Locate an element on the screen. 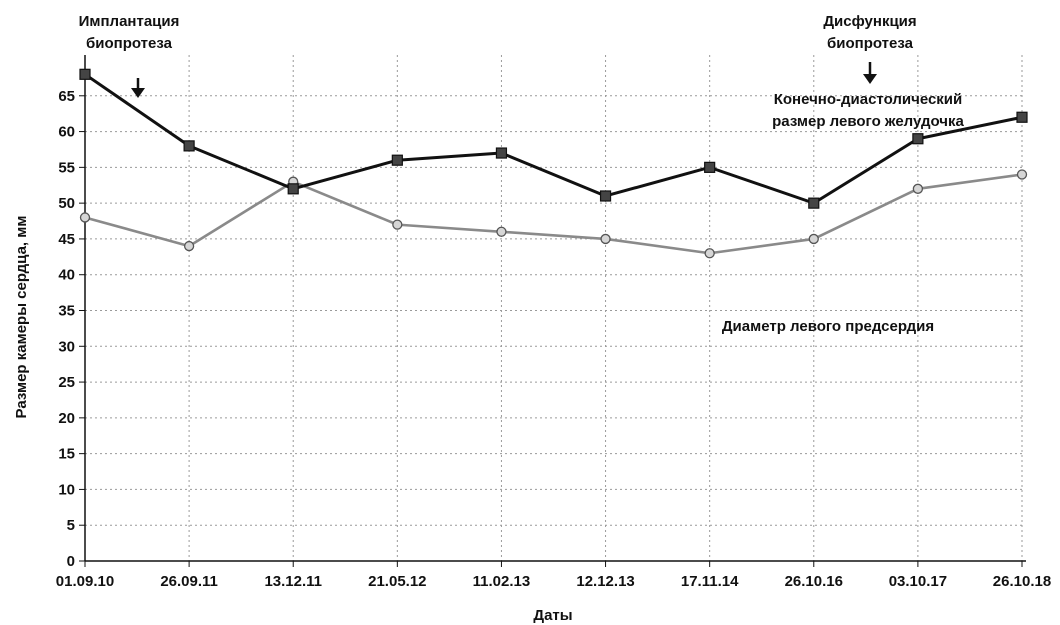 This screenshot has width=1060, height=625. annotation-la-label: Диаметр левого предсердия is located at coordinates (828, 326).